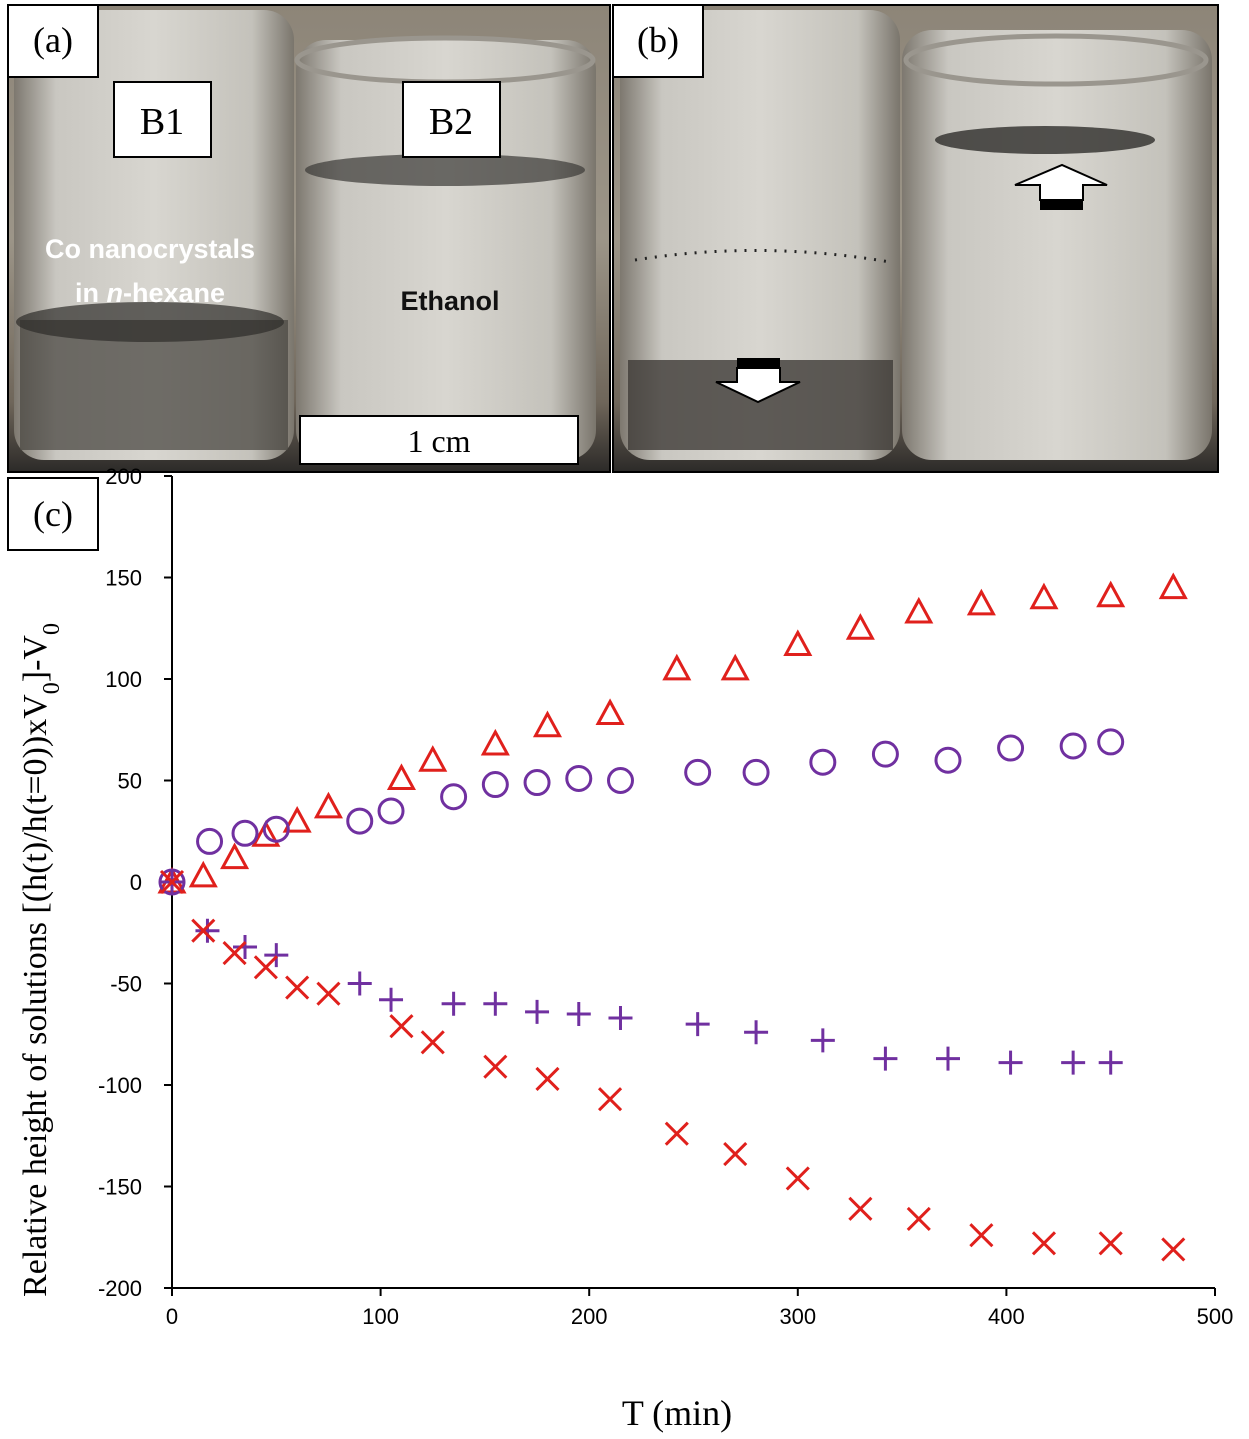 This screenshot has height=1439, width=1249. Describe the element at coordinates (658, 40) in the screenshot. I see `panel-label: (b)` at that location.